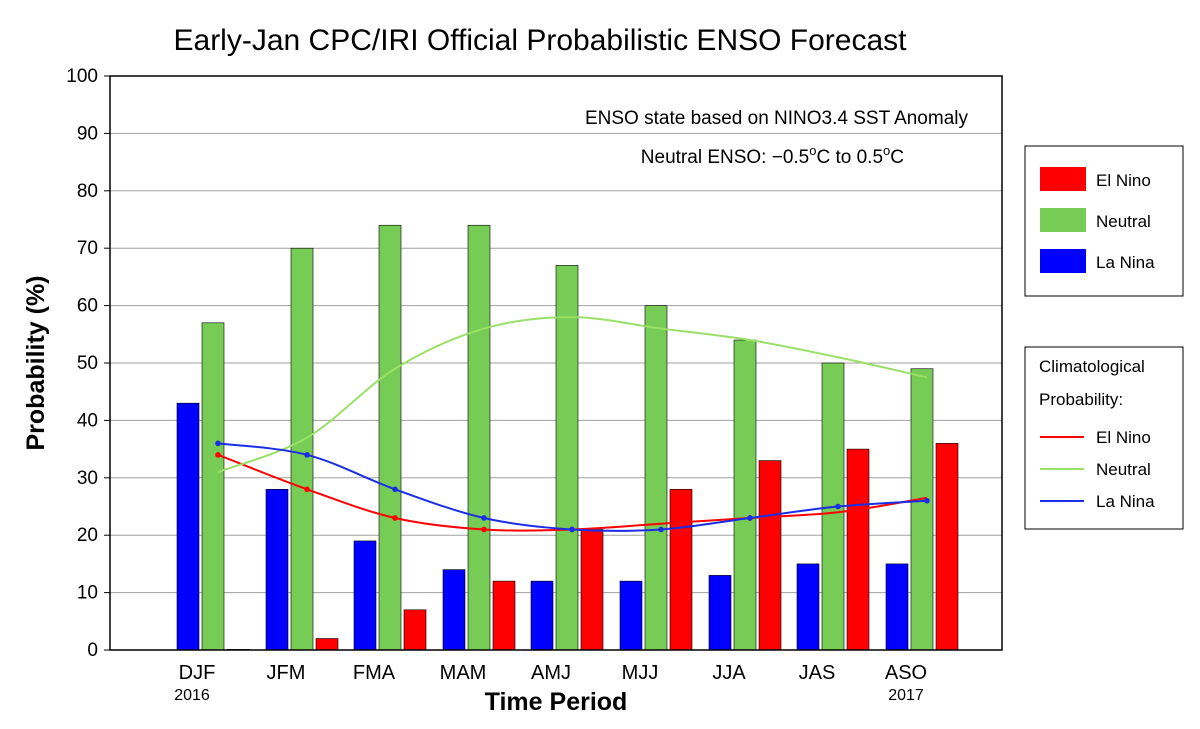 The height and width of the screenshot is (729, 1200). Describe the element at coordinates (463, 673) in the screenshot. I see `x-tick-label: MAM` at that location.